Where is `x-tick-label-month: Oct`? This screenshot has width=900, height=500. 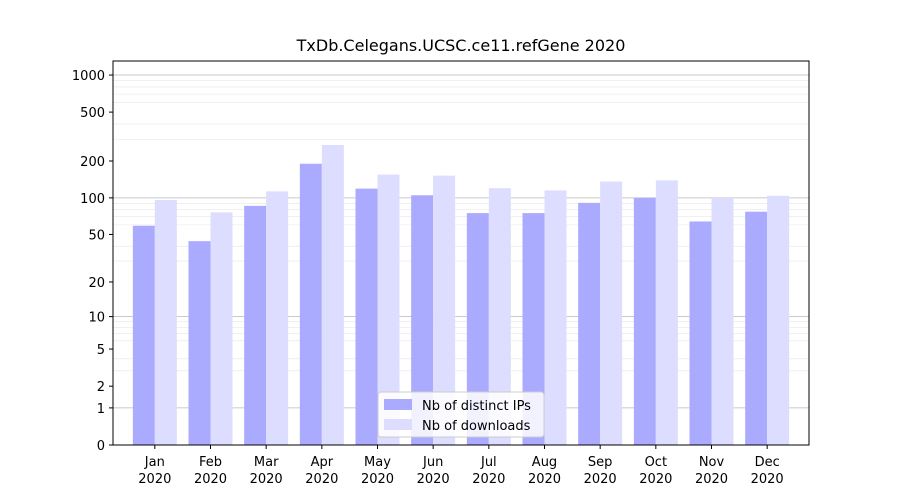
x-tick-label-month: Oct is located at coordinates (656, 462).